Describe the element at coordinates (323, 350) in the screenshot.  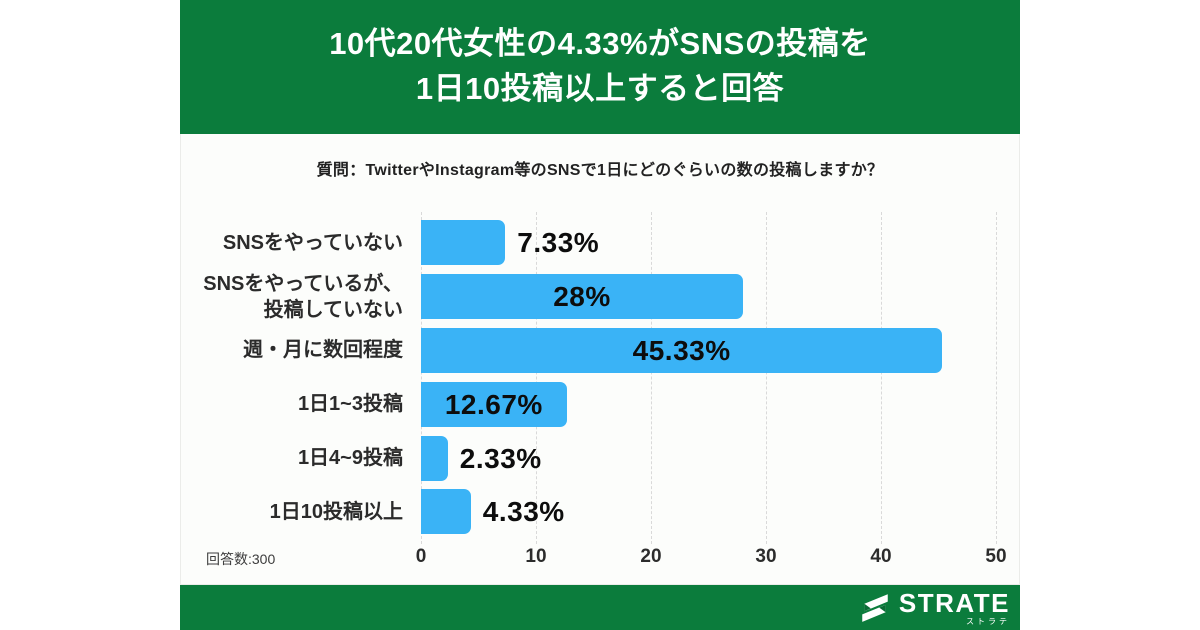
I see `category-label: 週・月に数回程度` at that location.